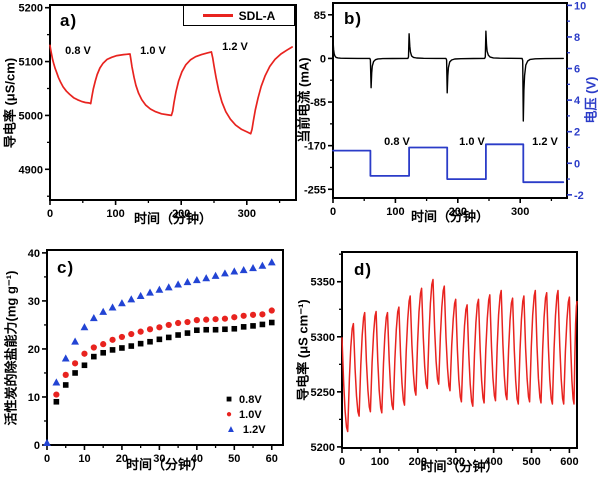 Image resolution: width=600 pixels, height=482 pixels. I want to click on svg-text: -85, so click(318, 103).